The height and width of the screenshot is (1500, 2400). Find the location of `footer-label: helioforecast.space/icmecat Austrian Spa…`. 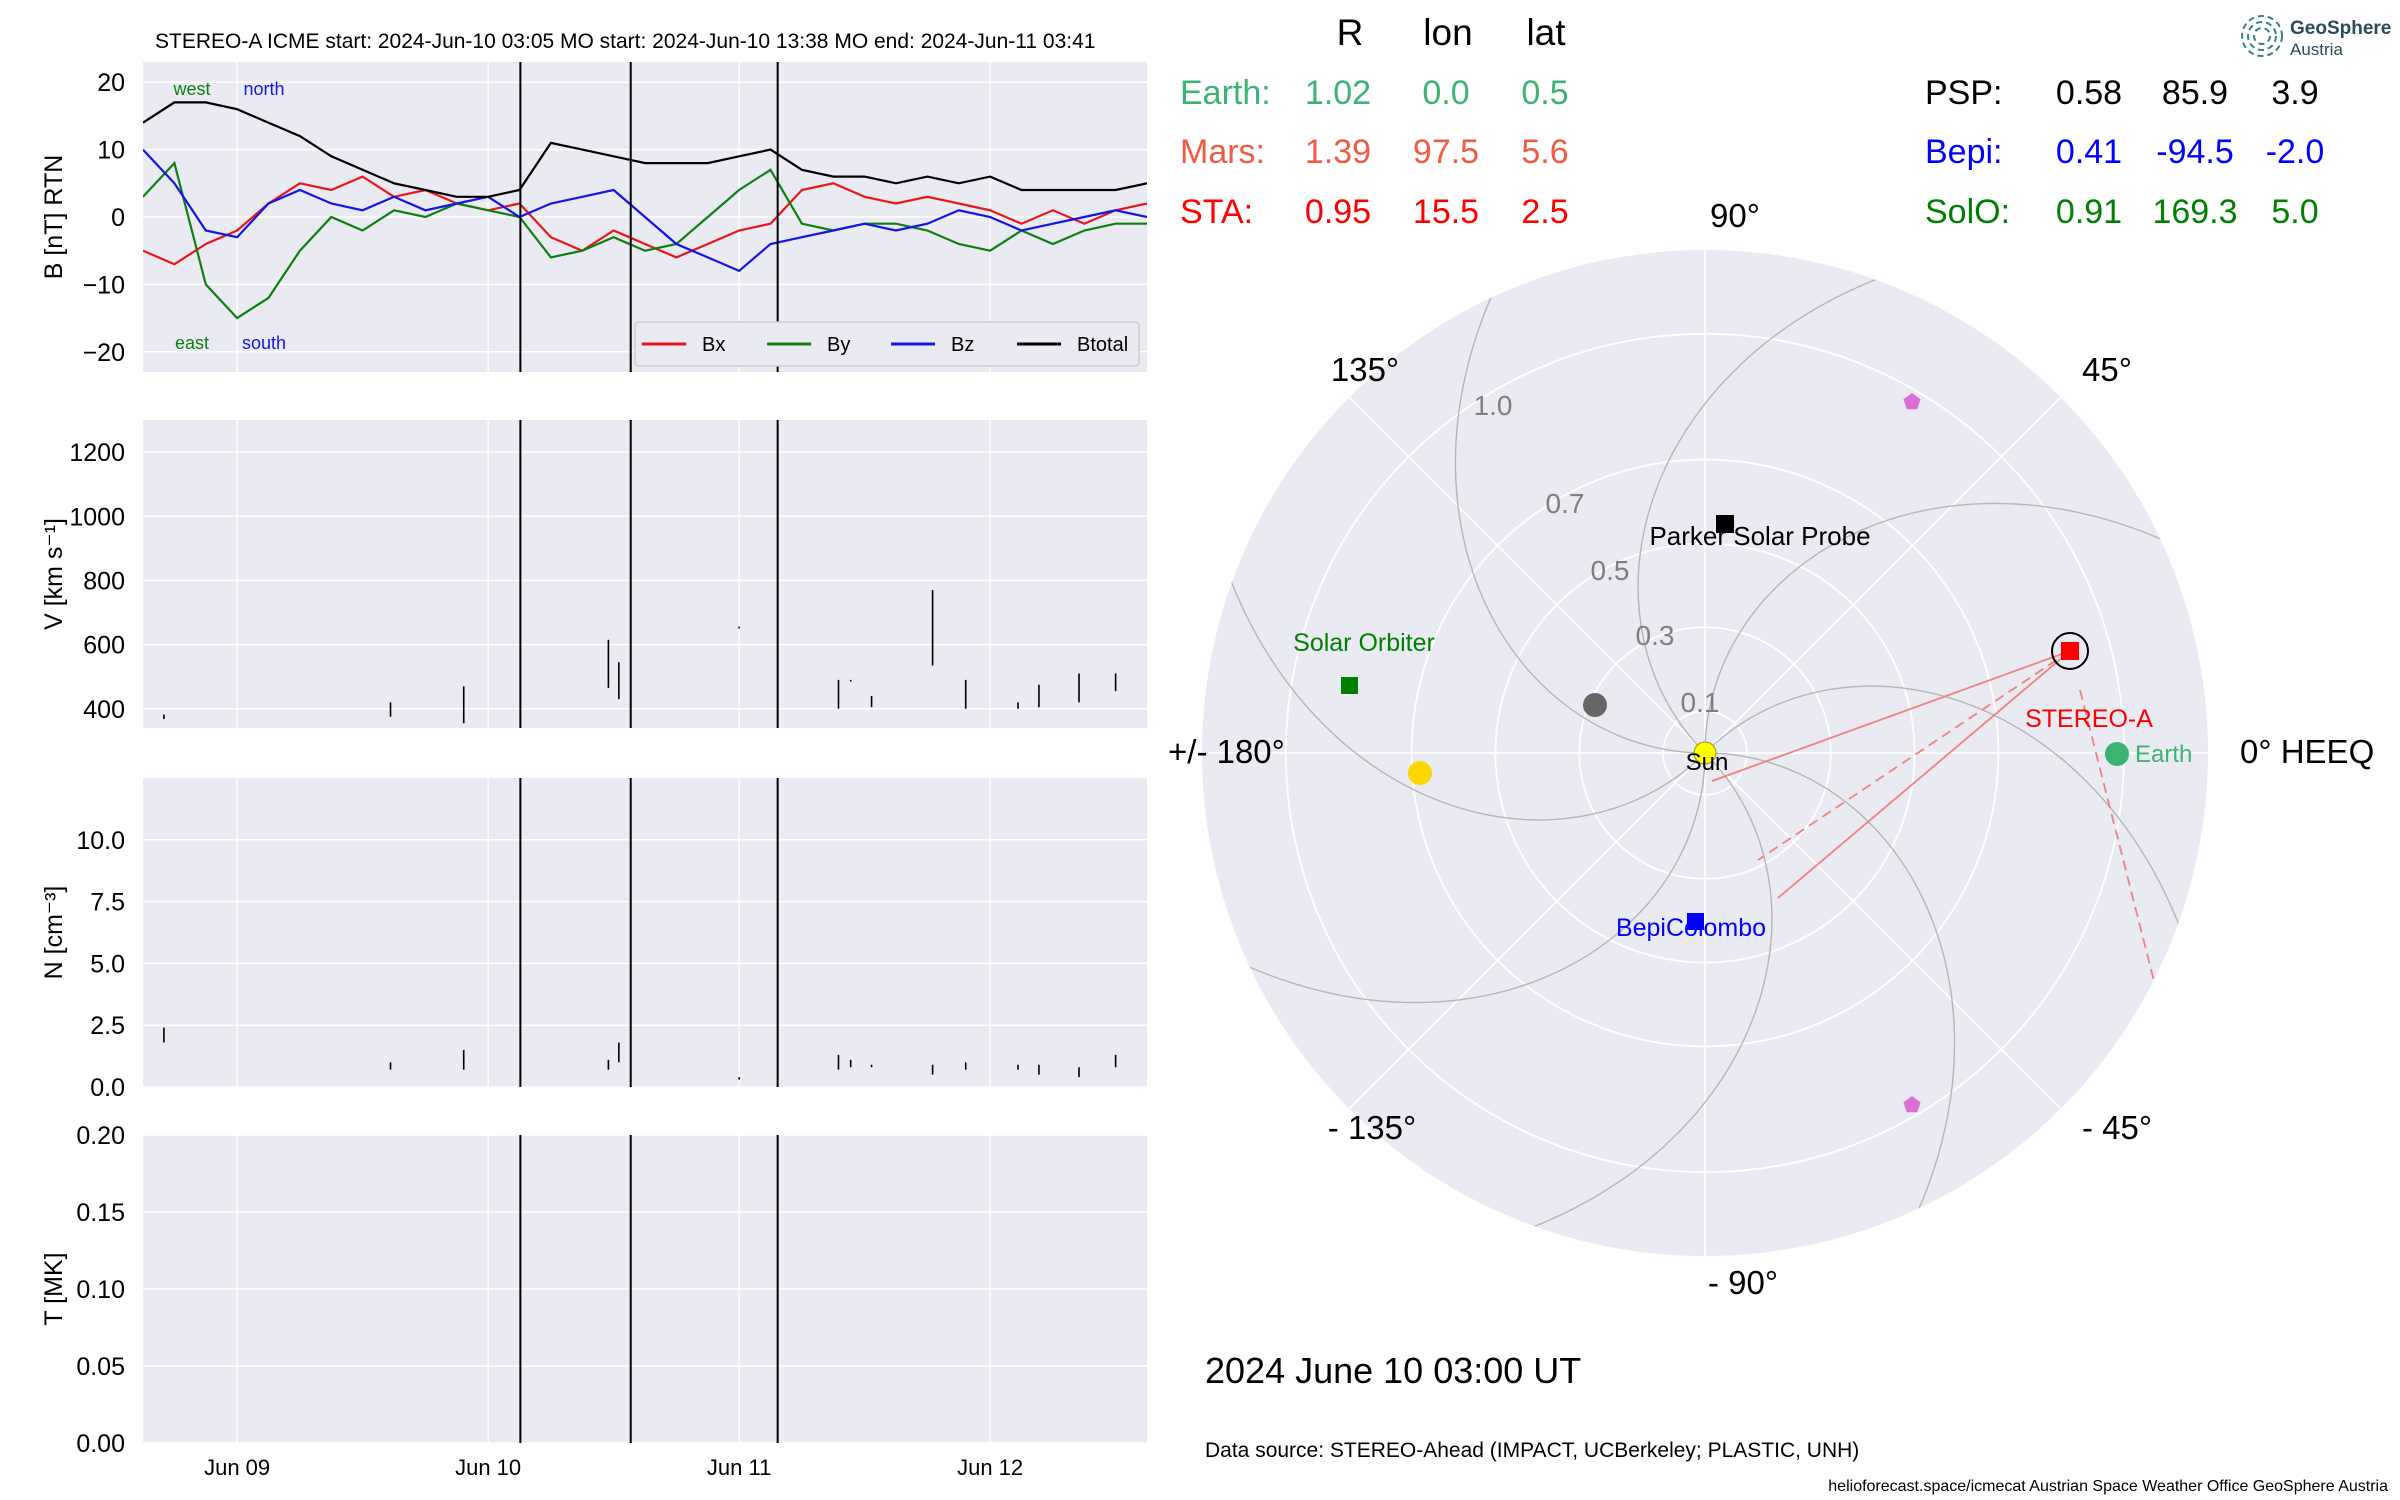

footer-label: helioforecast.space/icmecat Austrian Spa… is located at coordinates (2108, 1486).